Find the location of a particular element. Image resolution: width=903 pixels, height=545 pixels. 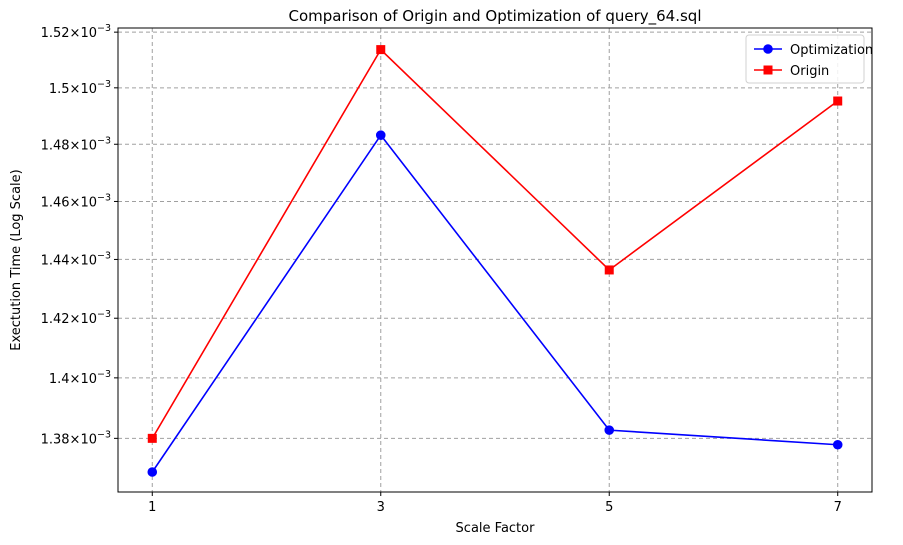

y-tick-label: 1.46×10⁻³ is located at coordinates (76, 201).